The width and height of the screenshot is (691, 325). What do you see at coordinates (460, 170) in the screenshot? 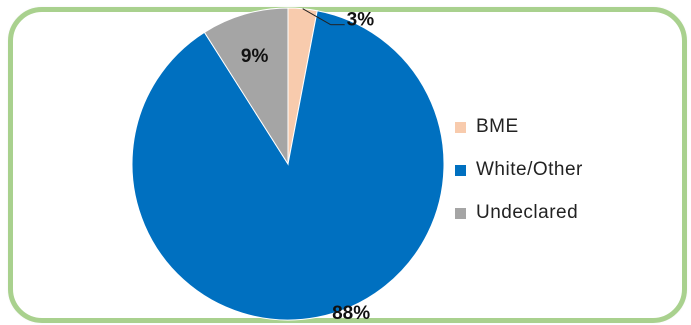
I see `legend-swatch-white-other` at bounding box center [460, 170].